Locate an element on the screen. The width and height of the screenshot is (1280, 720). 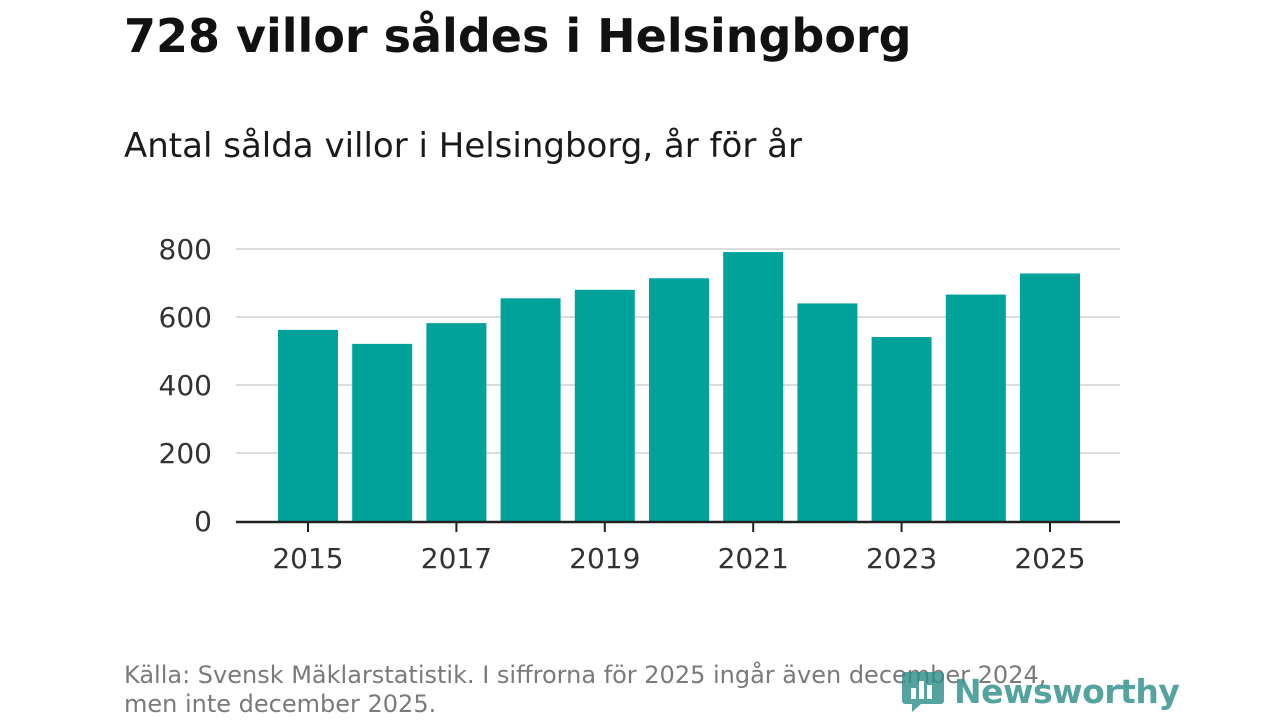
bar-2023 is located at coordinates (901, 429).